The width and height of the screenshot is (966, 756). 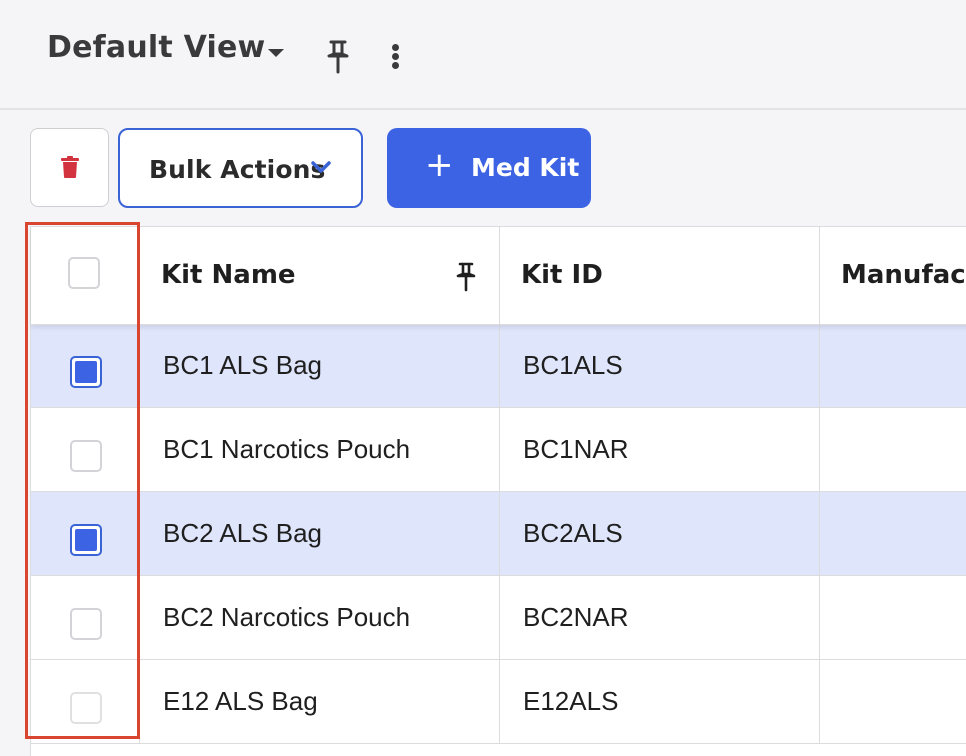 I want to click on kit-name: BC2 ALS Bag, so click(x=242, y=533).